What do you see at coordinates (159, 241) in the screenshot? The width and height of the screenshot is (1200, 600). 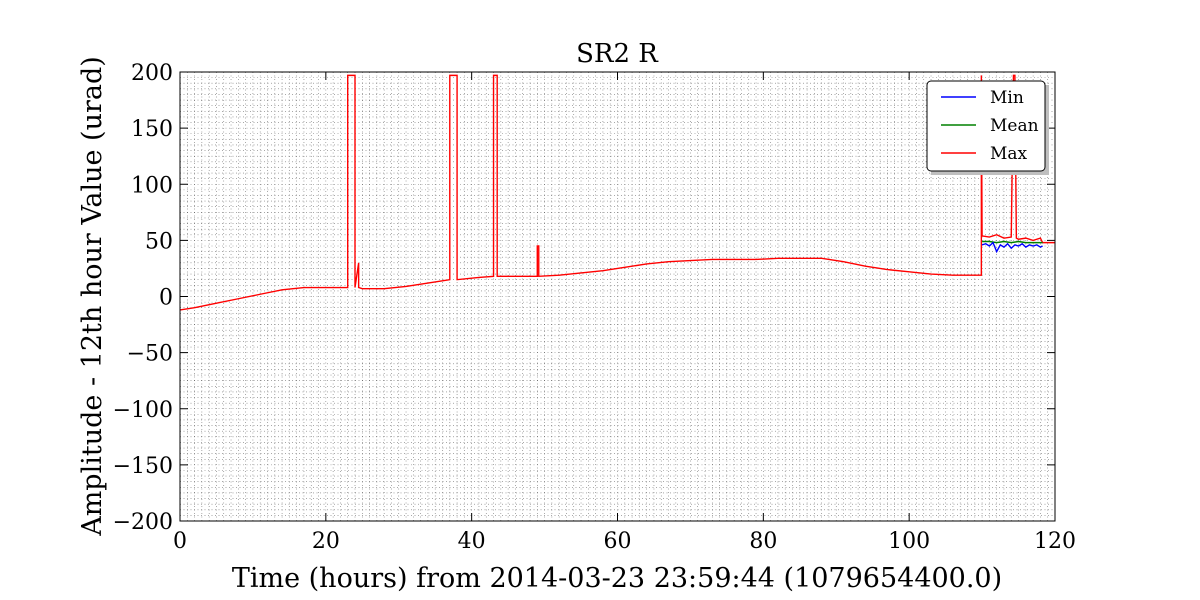 I see `y-tick-label: 50` at bounding box center [159, 241].